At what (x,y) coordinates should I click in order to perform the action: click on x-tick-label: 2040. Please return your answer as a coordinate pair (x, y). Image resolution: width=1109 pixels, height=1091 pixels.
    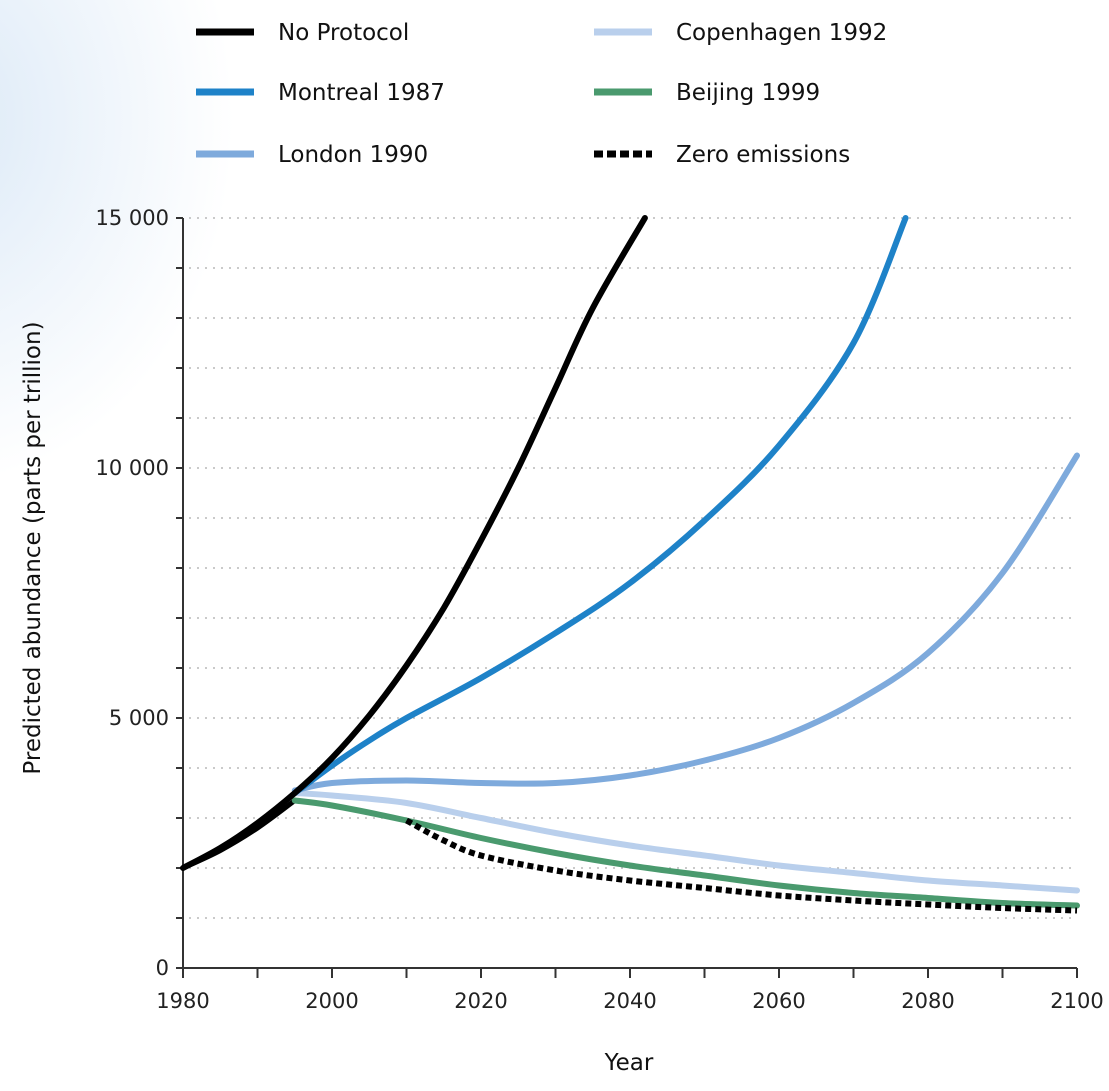
    Looking at the image, I should click on (629, 1001).